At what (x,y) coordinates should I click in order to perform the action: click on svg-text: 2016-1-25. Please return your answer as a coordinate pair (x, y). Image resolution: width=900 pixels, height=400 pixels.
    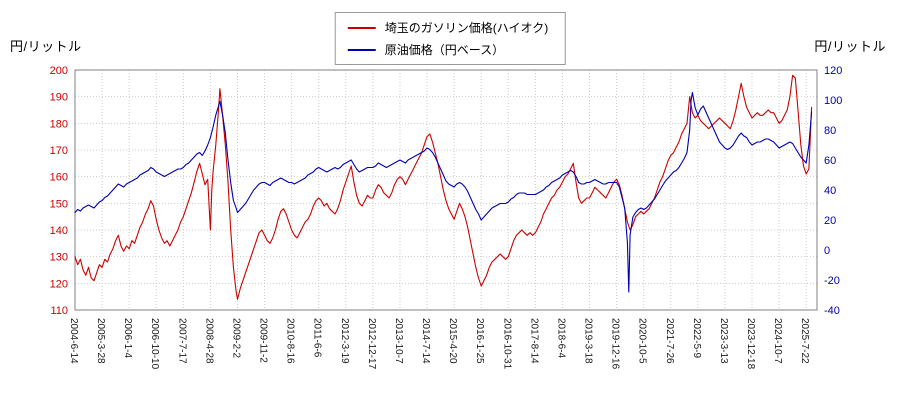
    Looking at the image, I should click on (479, 341).